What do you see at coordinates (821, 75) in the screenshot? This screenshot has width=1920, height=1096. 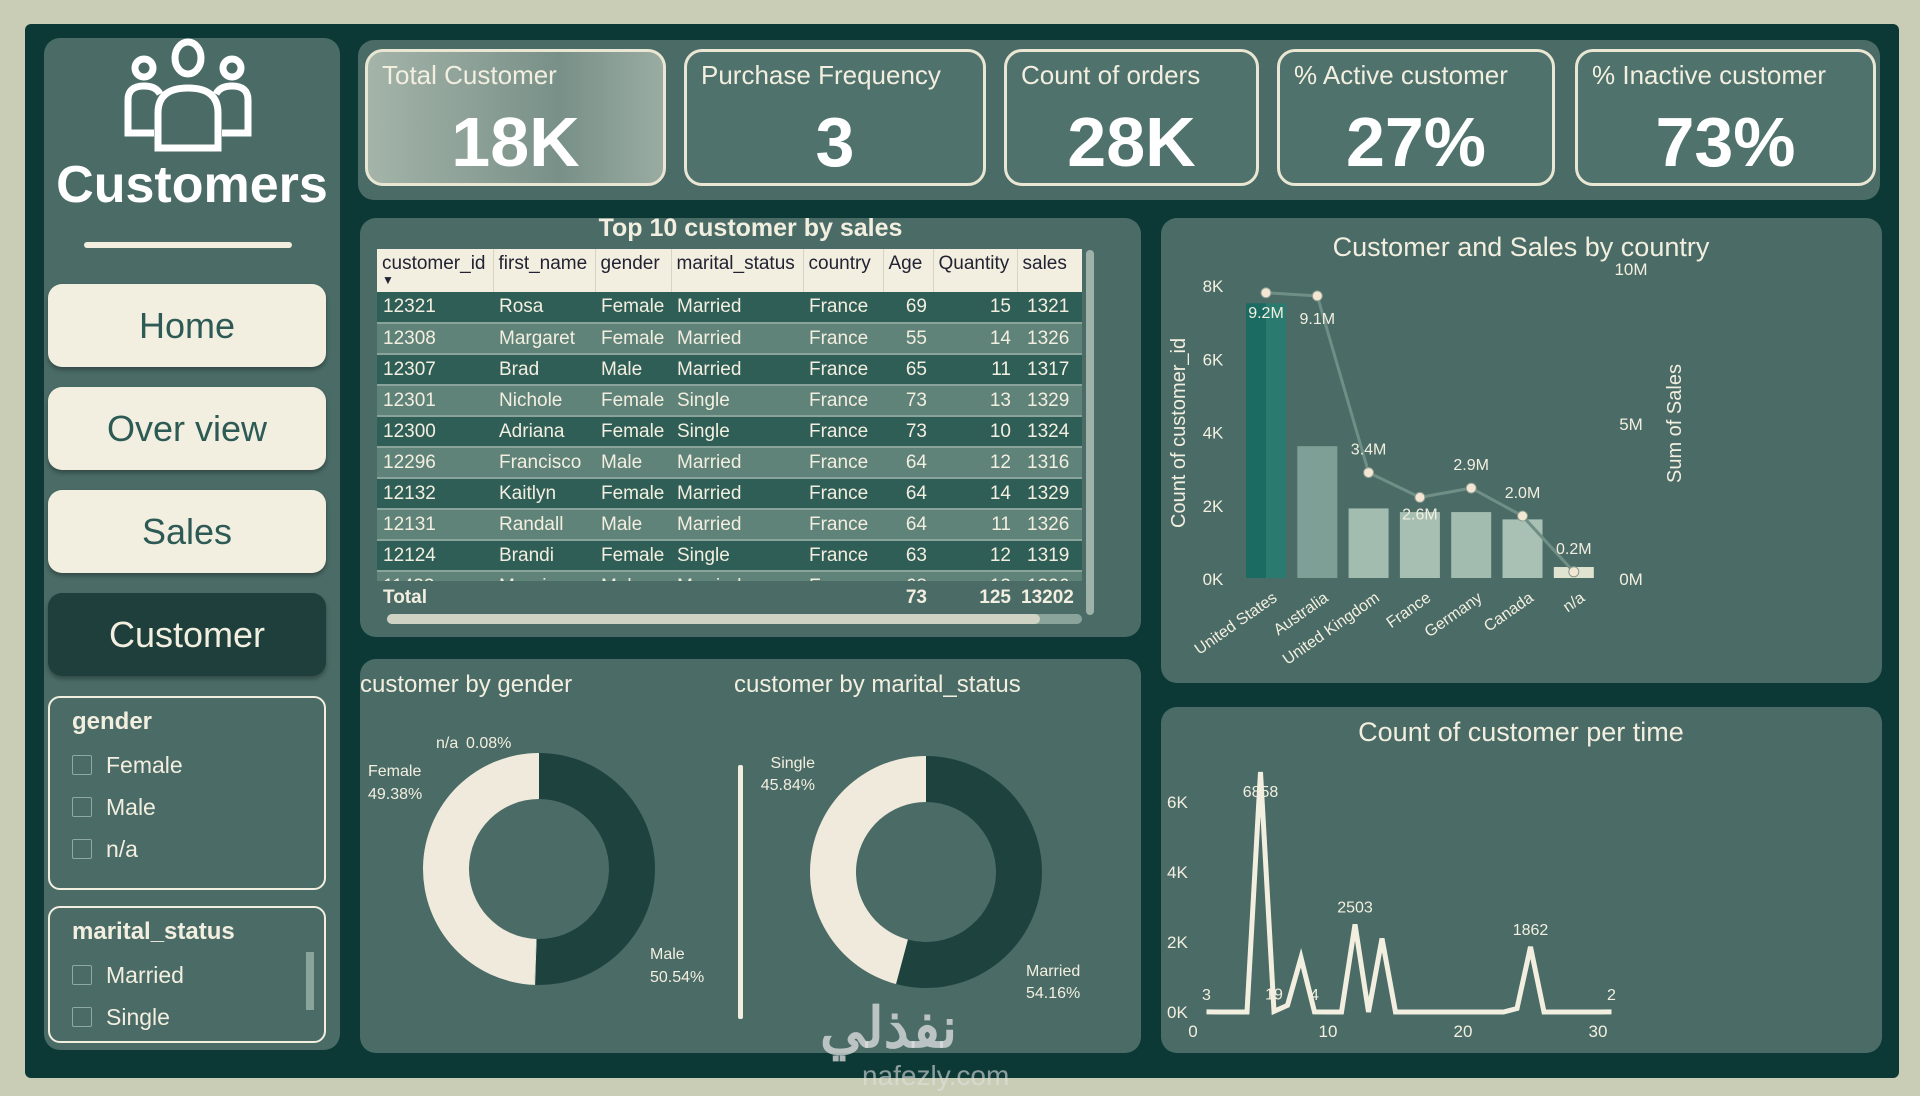 I see `kpi-label: Purchase Frequency` at bounding box center [821, 75].